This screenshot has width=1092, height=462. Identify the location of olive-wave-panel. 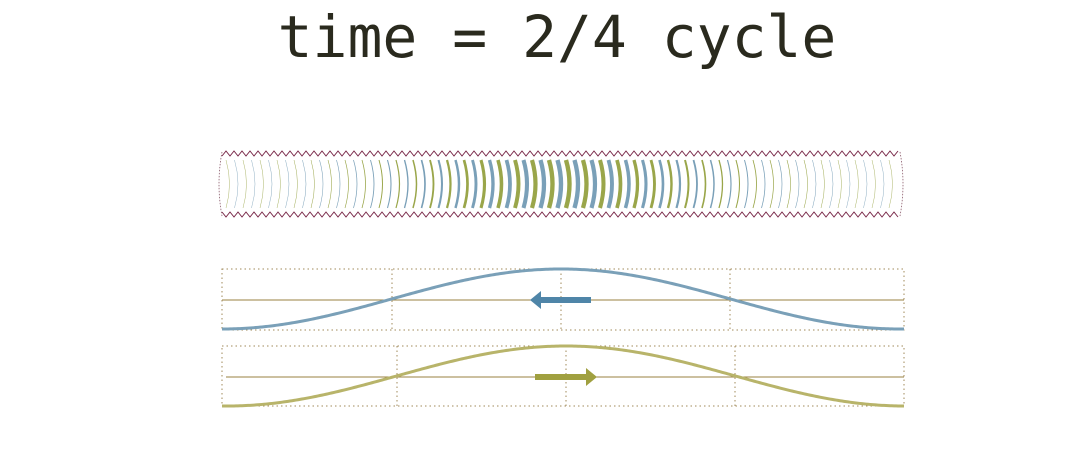
(563, 376).